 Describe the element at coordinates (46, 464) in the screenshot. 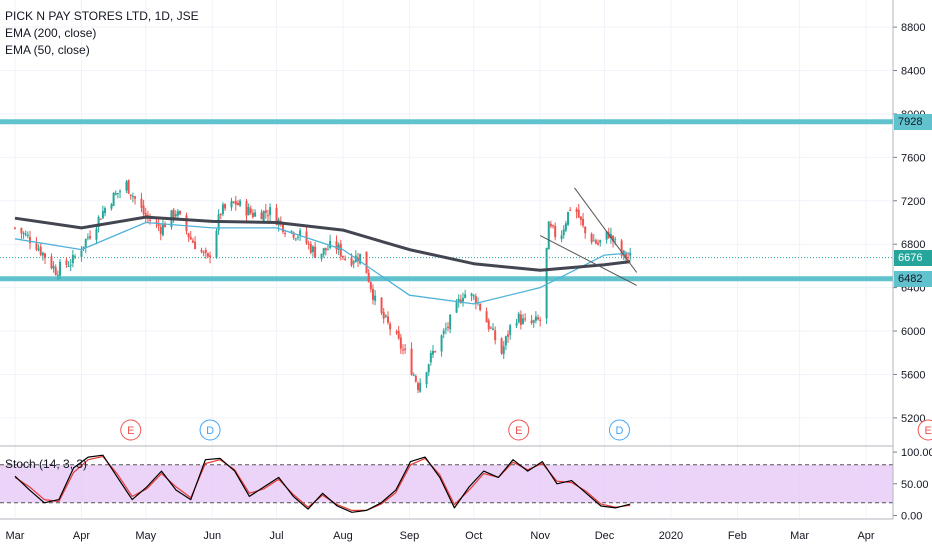

I see `stoch-legend: Stoch (14, 3, 3)` at that location.